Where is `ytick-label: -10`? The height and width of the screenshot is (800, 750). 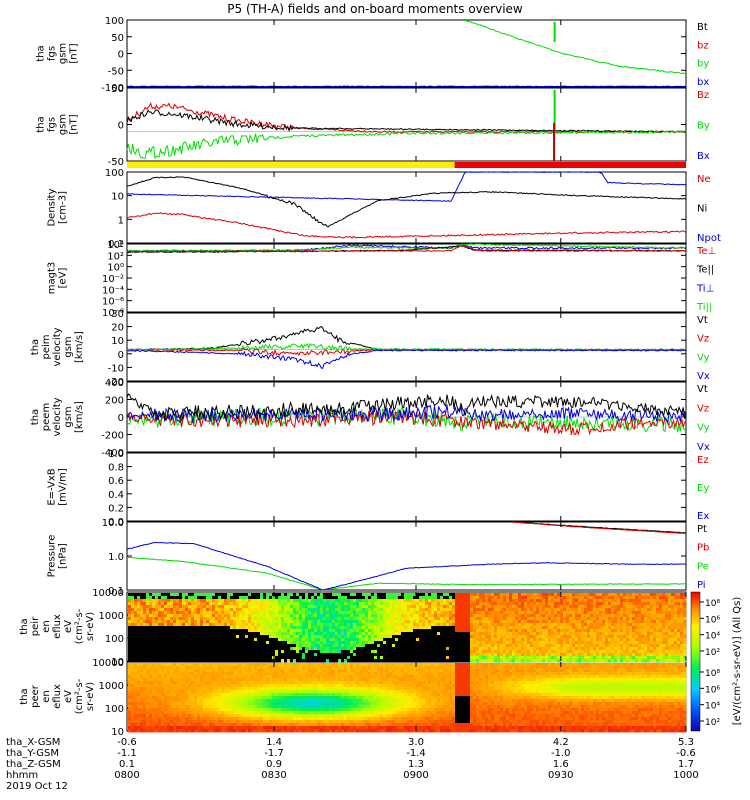
ytick-label: -10 is located at coordinates (116, 368).